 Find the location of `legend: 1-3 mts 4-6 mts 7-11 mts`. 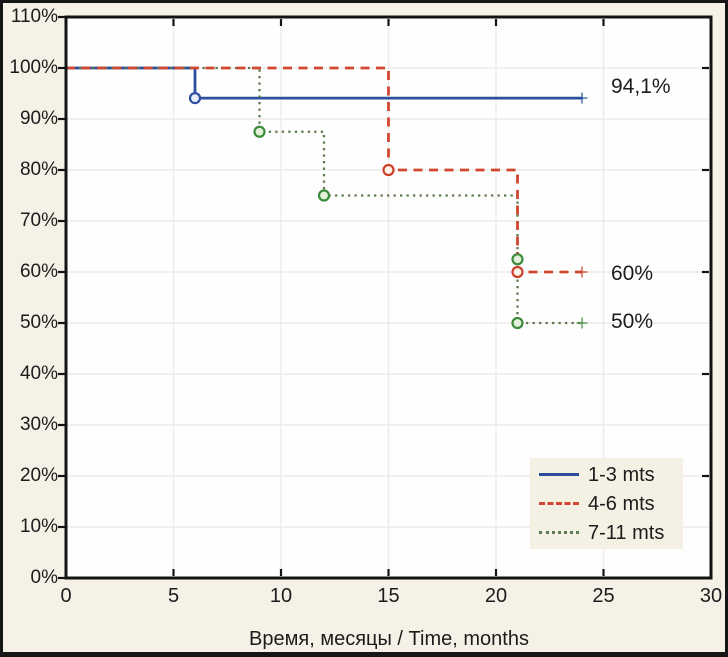

legend: 1-3 mts 4-6 mts 7-11 mts is located at coordinates (606, 503).